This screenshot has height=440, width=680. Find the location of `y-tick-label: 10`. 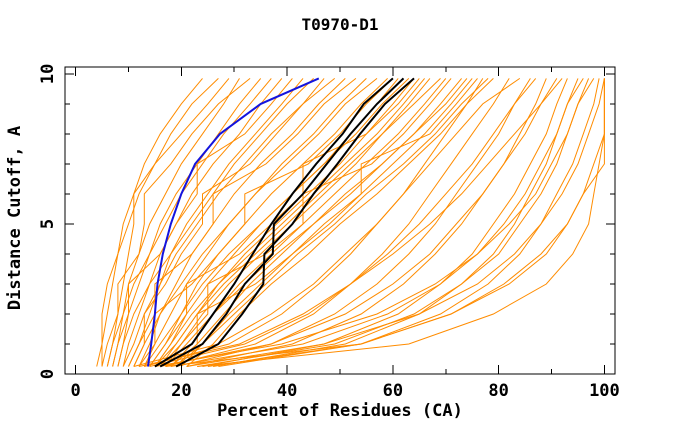

y-tick-label: 10 is located at coordinates (48, 74).